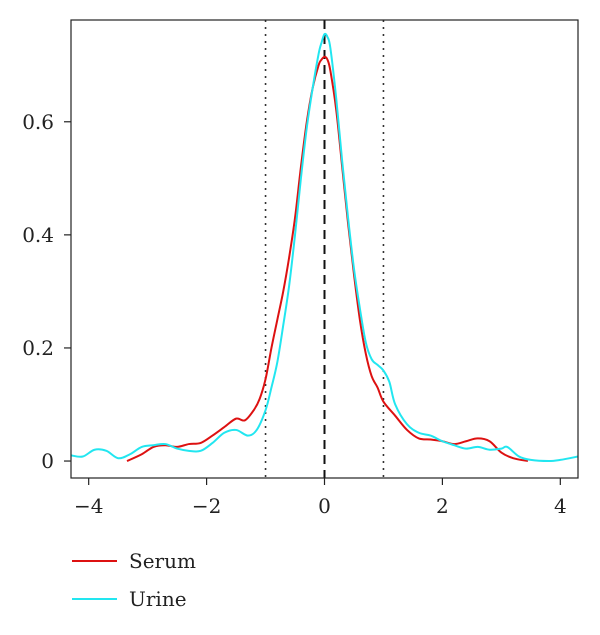  Describe the element at coordinates (38, 348) in the screenshot. I see `y-tick-label: 0.2` at that location.